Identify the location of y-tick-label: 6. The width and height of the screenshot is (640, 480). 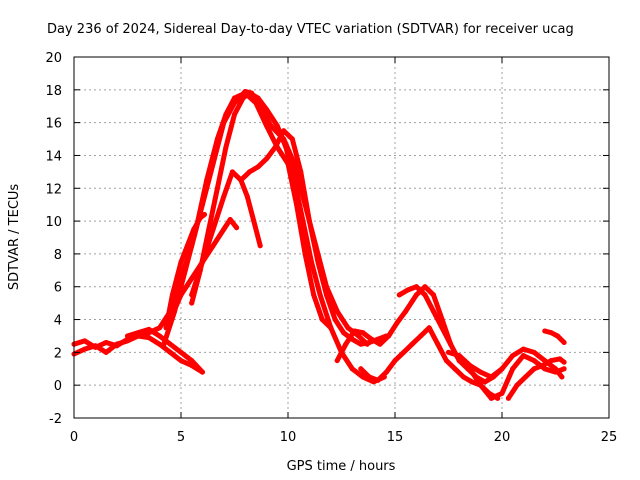
(58, 288).